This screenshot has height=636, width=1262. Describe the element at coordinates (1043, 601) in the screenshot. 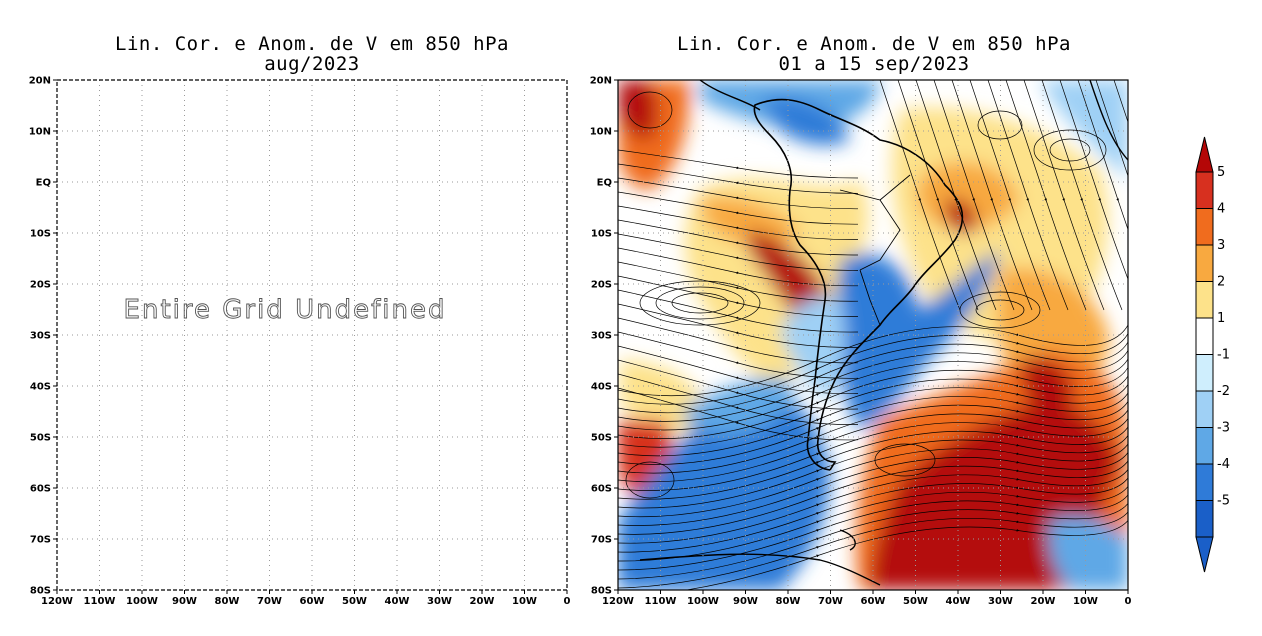

I see `right-x-tick-label: 20W` at that location.